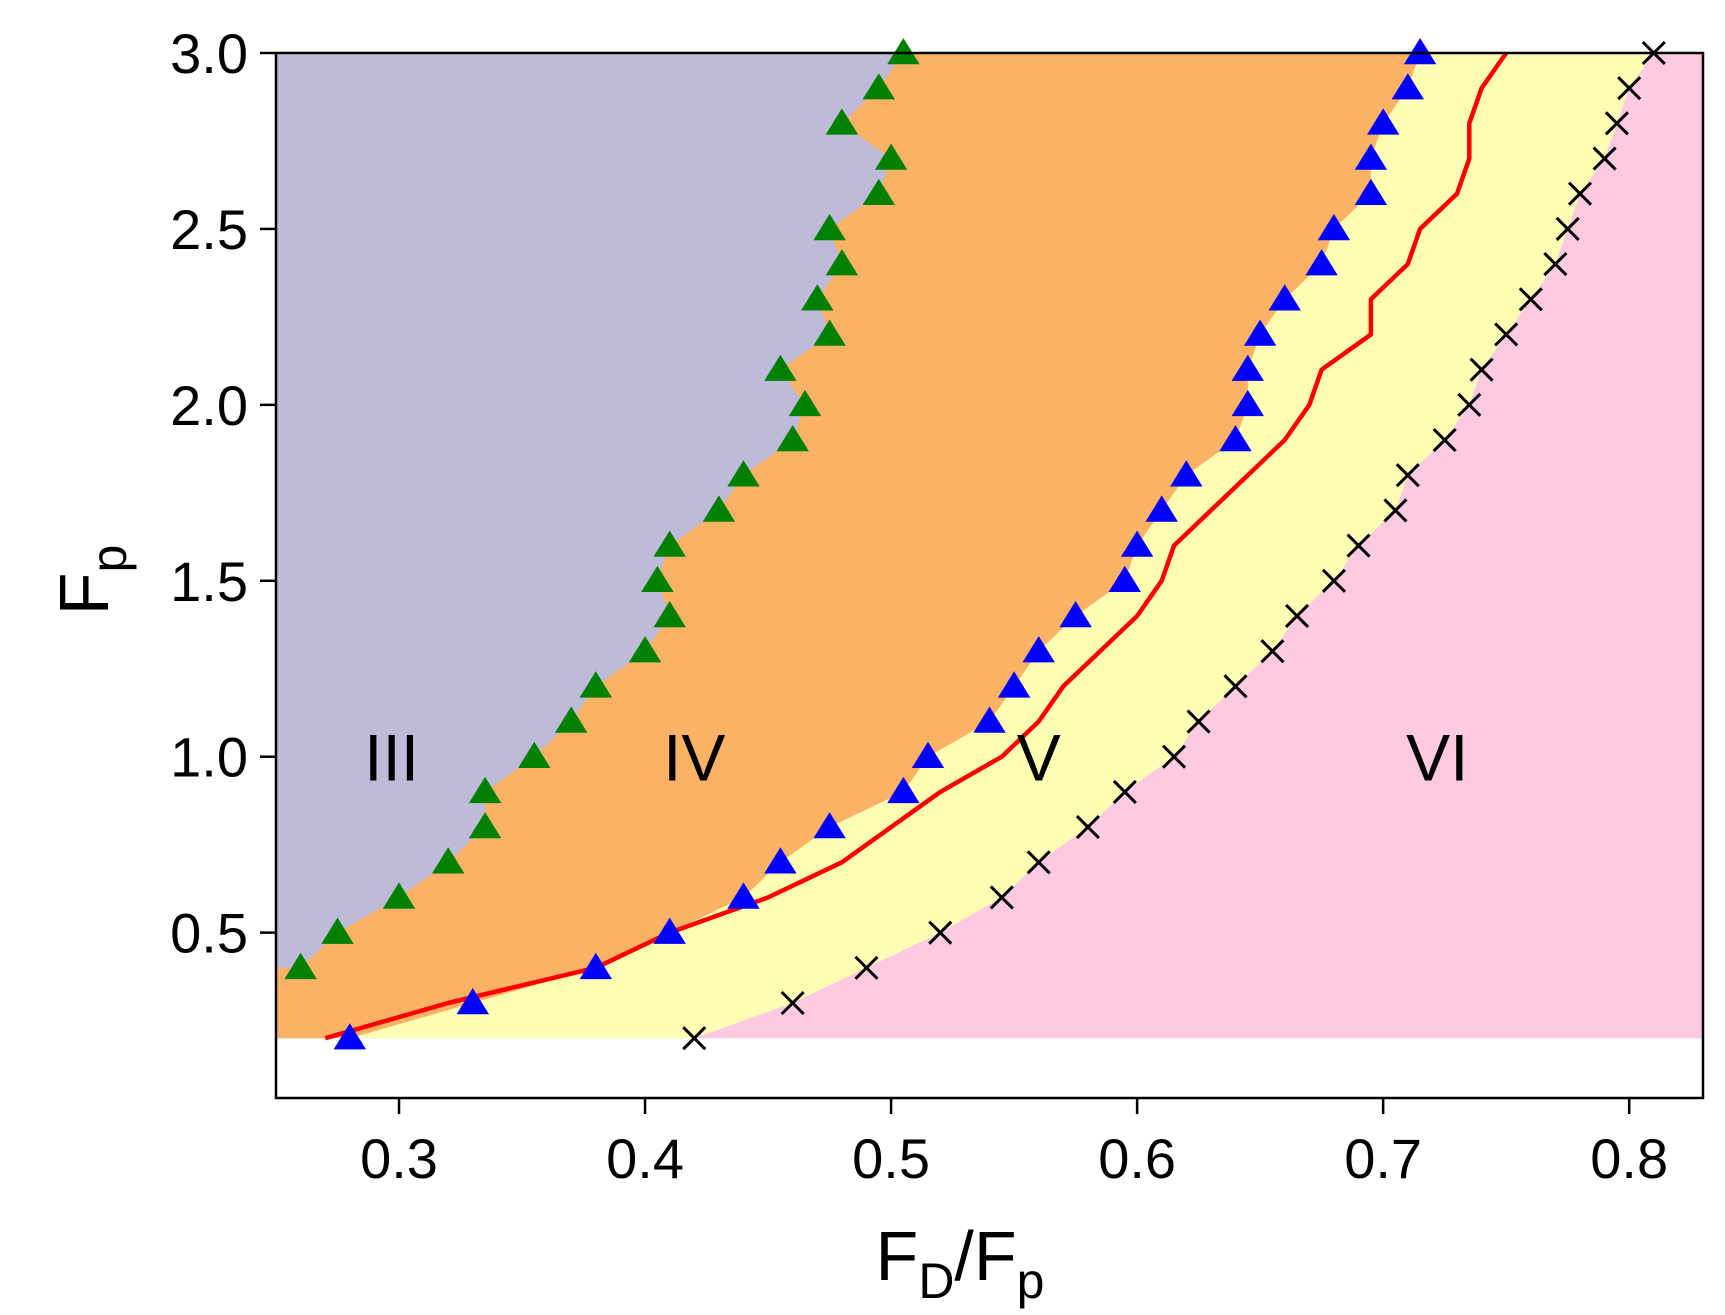  Describe the element at coordinates (891, 1158) in the screenshot. I see `x-tick-label: 0.5` at that location.